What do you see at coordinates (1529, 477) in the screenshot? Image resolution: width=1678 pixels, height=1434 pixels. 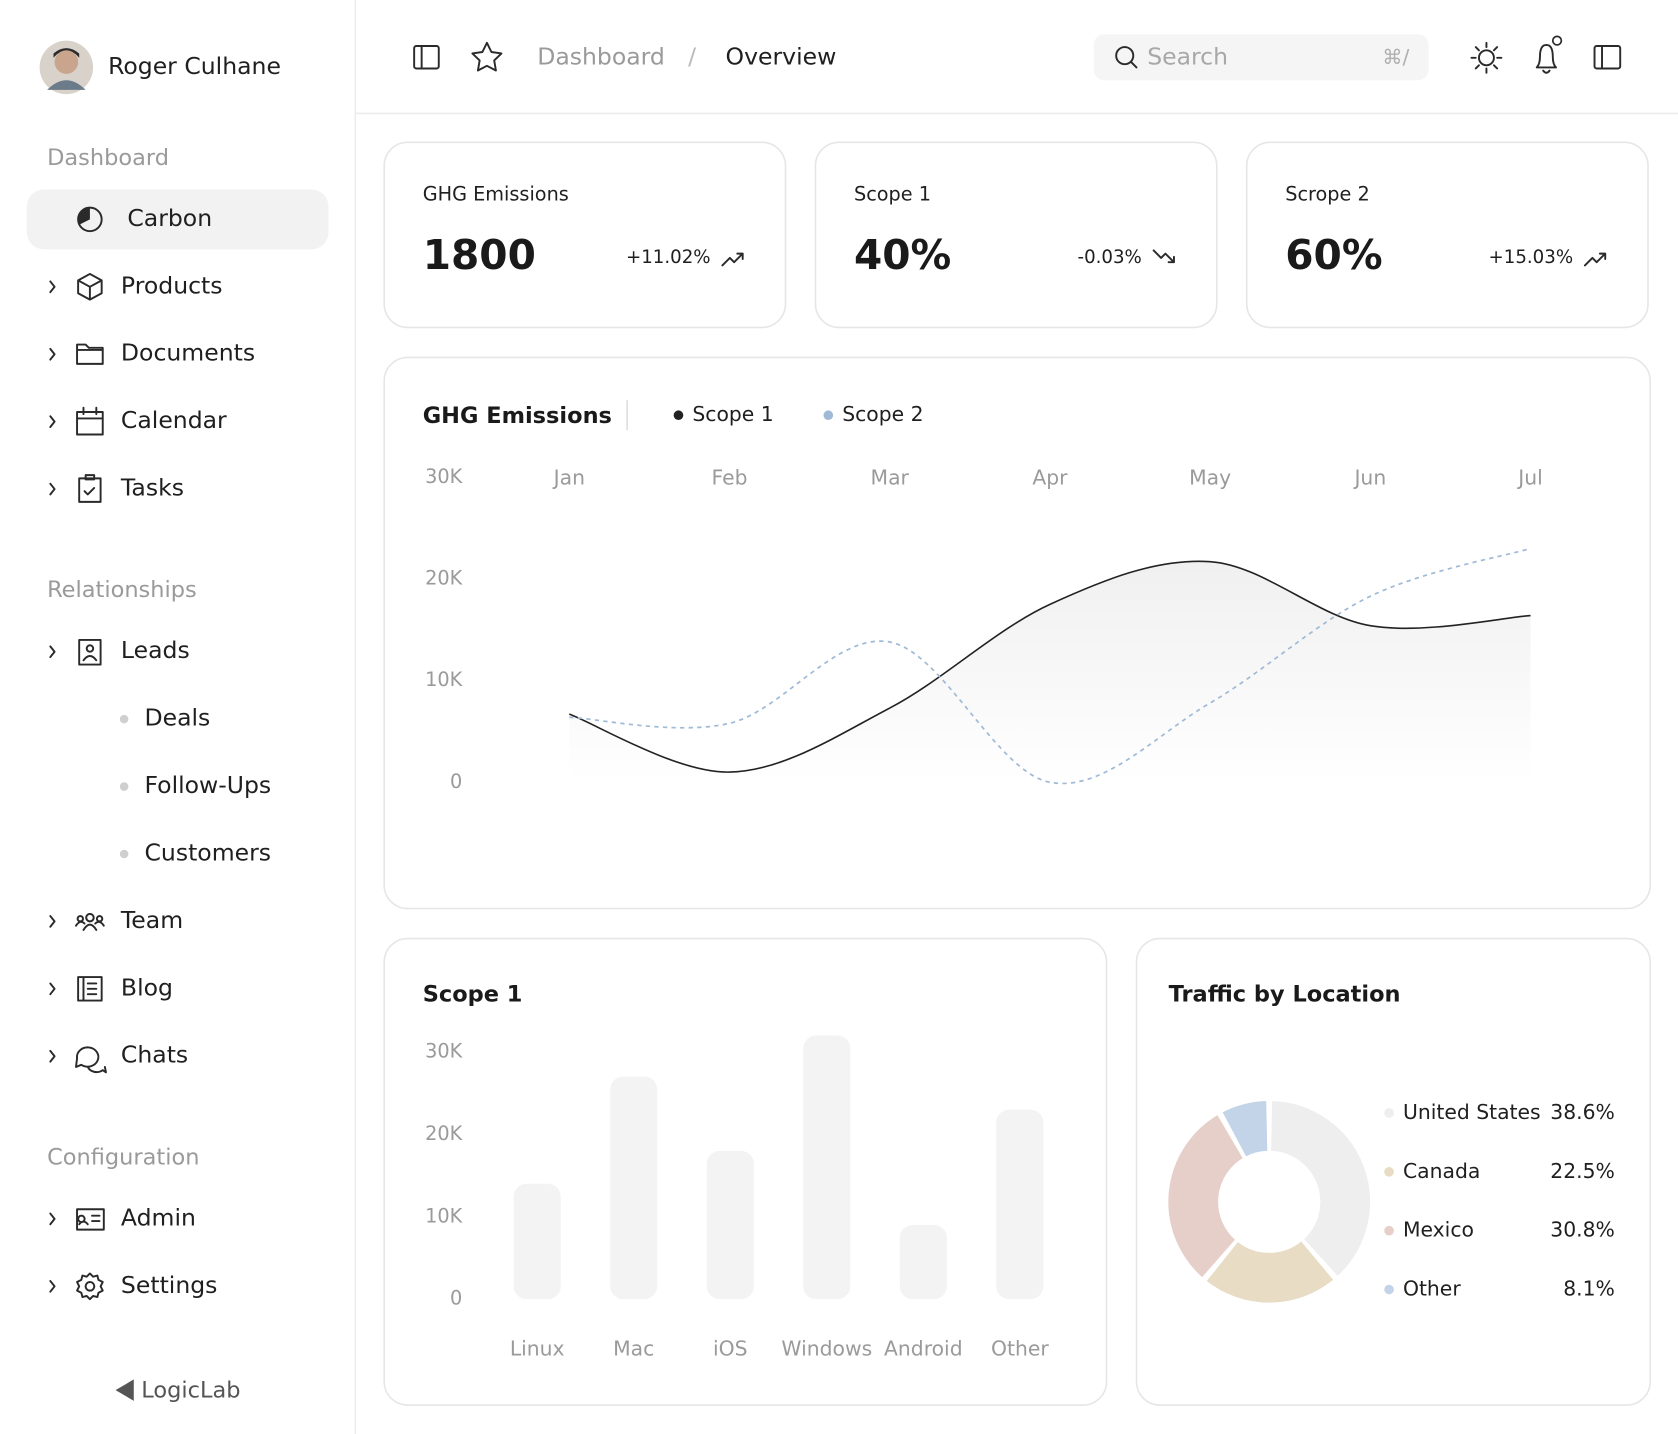 I see `x-tick-label: Jul` at bounding box center [1529, 477].